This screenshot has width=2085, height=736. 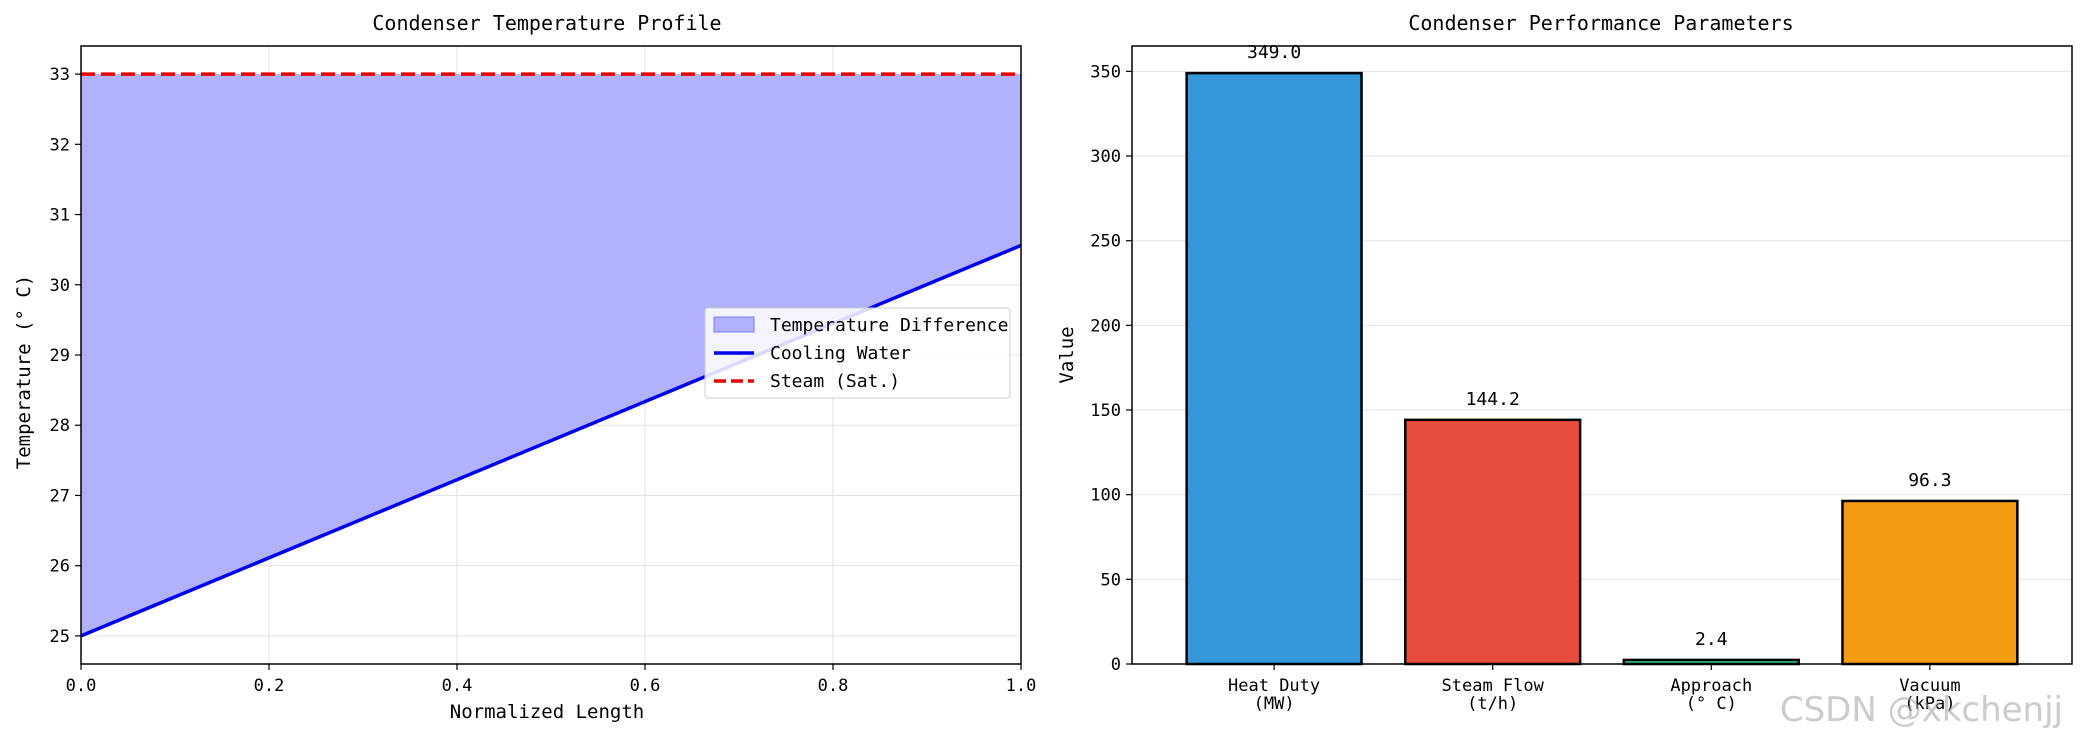 I want to click on y-tick-label: 25, so click(x=60, y=637).